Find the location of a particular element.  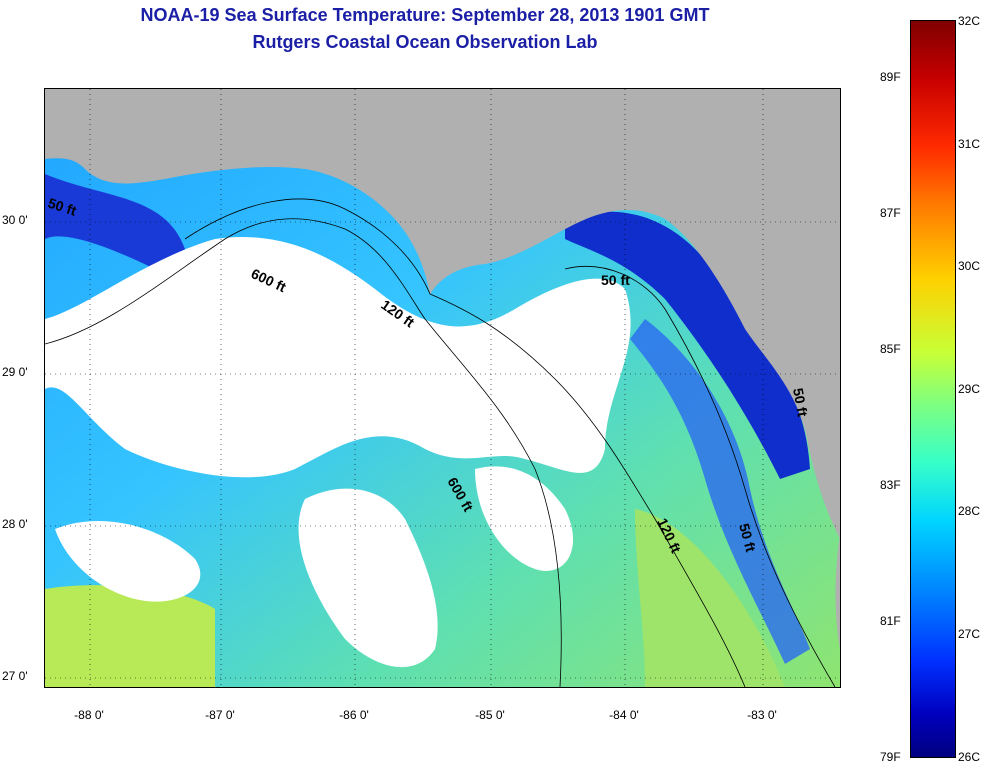

warm-water-se is located at coordinates (710, 598).